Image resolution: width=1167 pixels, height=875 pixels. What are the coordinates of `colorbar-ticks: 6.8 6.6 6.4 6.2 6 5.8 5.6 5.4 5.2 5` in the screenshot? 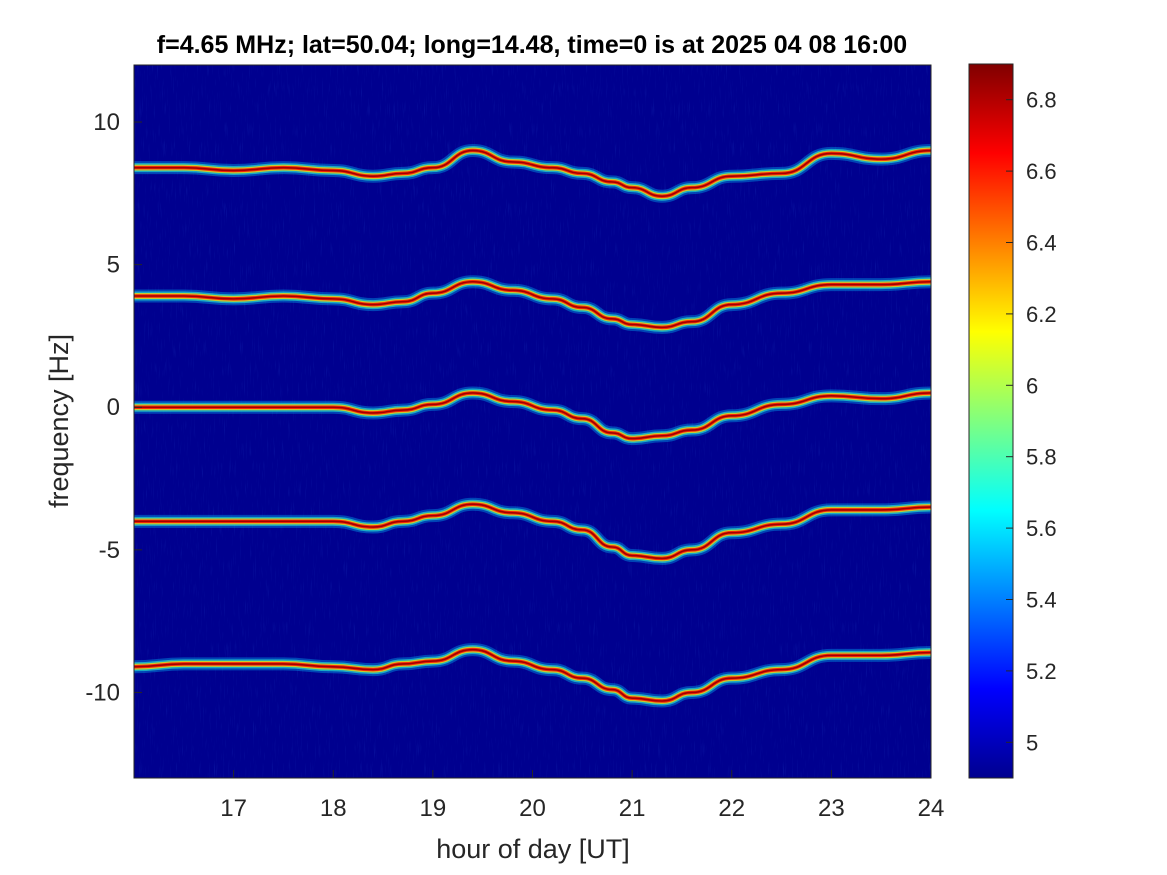 It's located at (1031, 421).